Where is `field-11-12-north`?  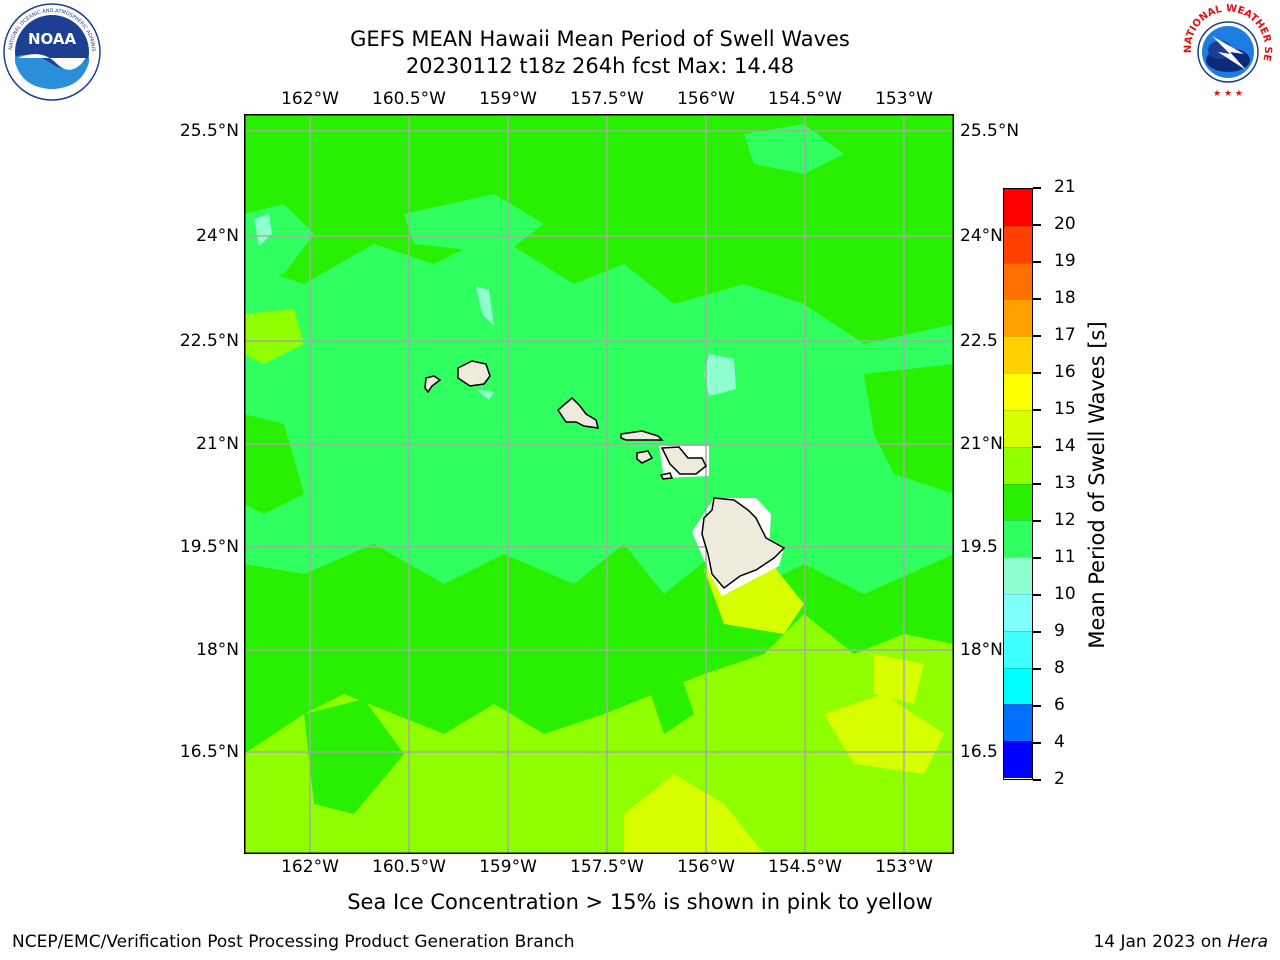 field-11-12-north is located at coordinates (599, 229).